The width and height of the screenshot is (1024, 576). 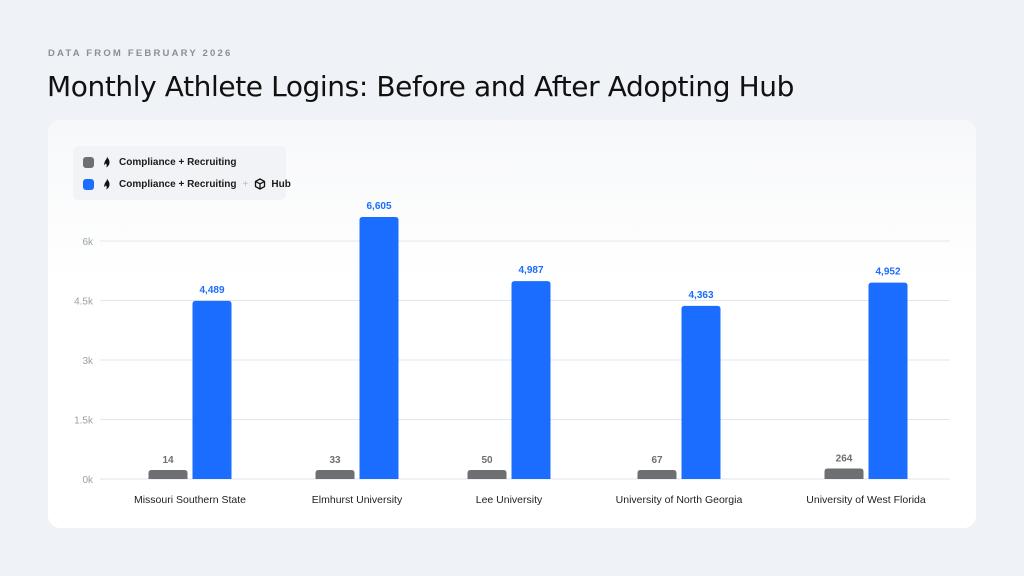 I want to click on data-label-after: 6,605, so click(x=378, y=206).